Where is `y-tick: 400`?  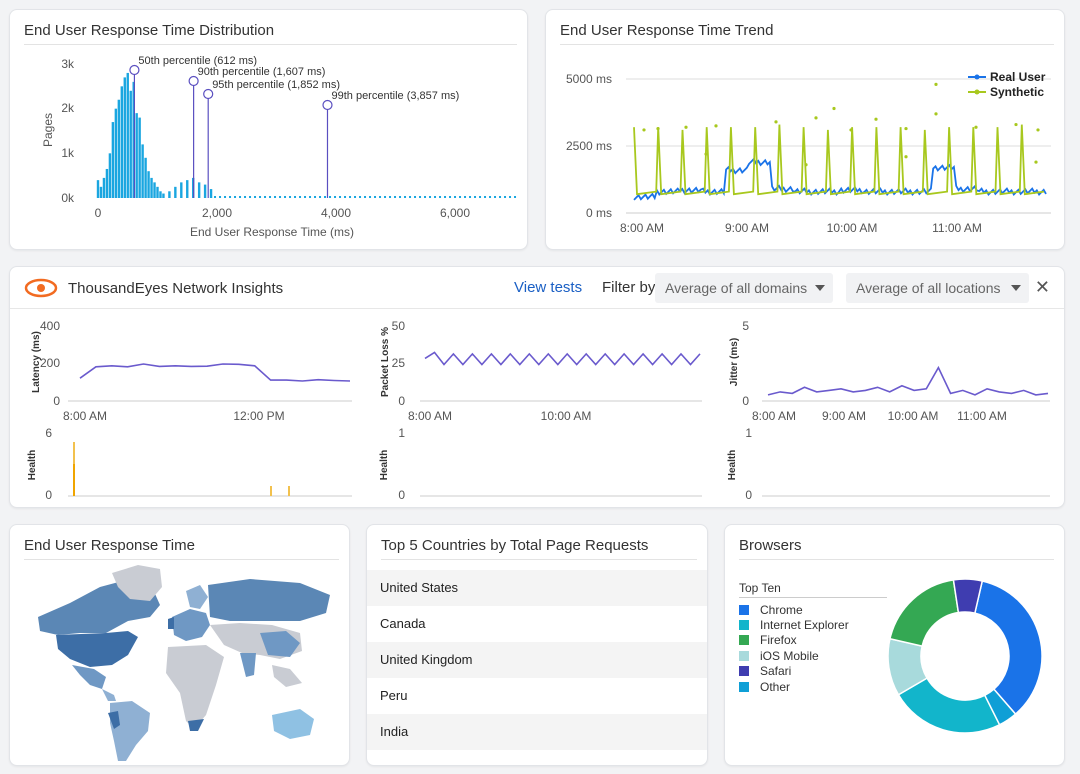 y-tick: 400 is located at coordinates (50, 326).